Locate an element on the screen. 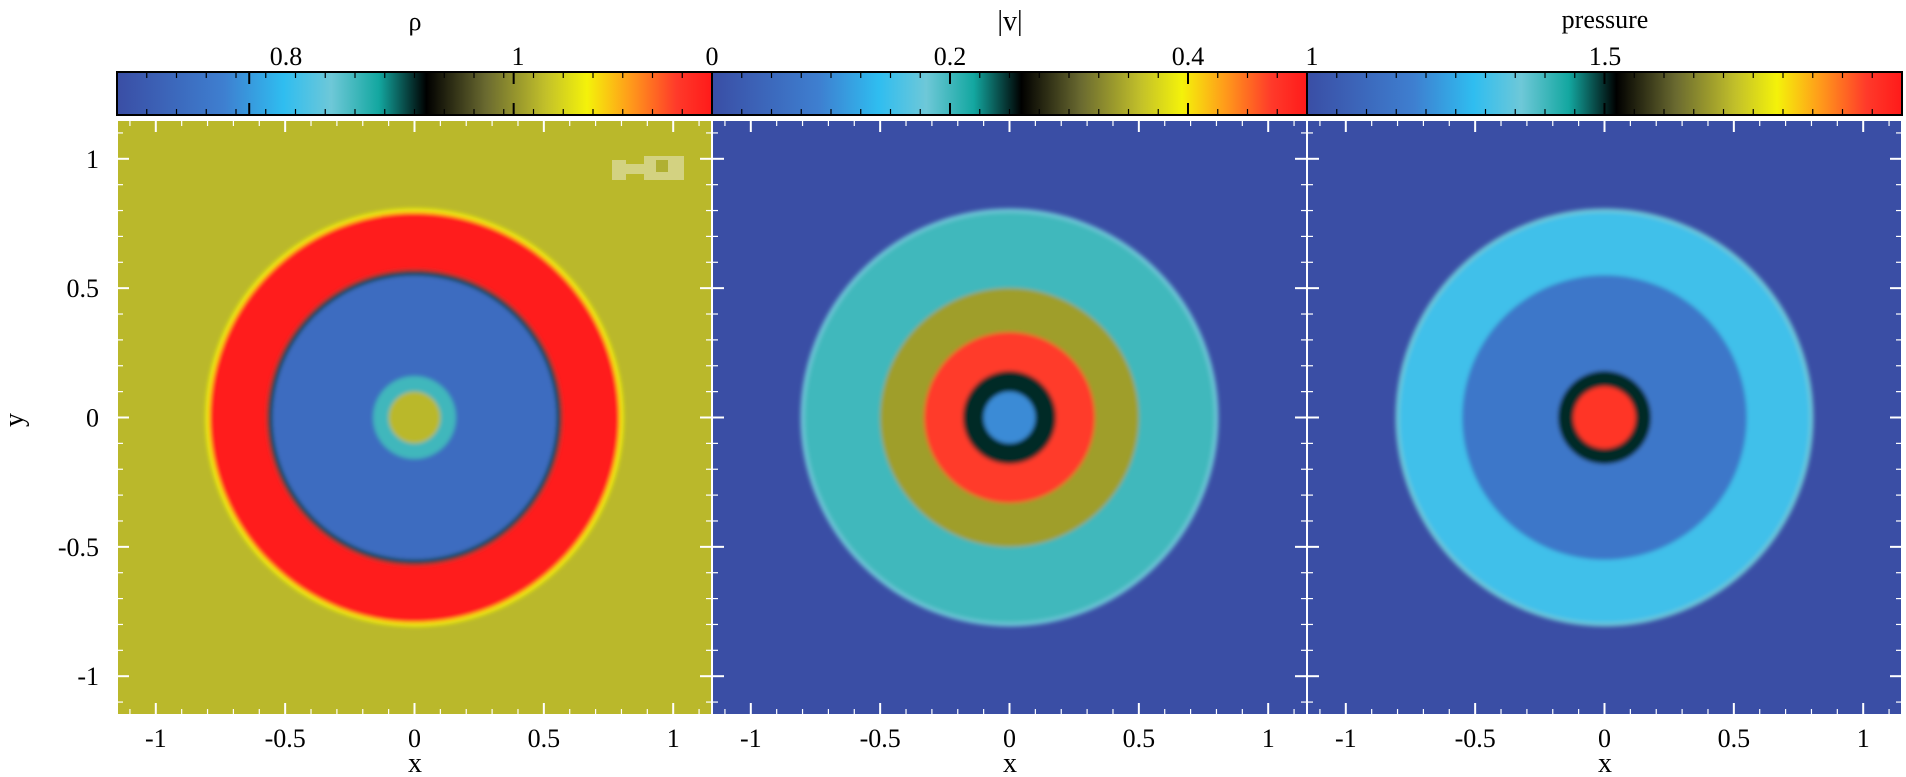 The height and width of the screenshot is (777, 1906). colorbar-rho-tick-1: 1 is located at coordinates (518, 56).